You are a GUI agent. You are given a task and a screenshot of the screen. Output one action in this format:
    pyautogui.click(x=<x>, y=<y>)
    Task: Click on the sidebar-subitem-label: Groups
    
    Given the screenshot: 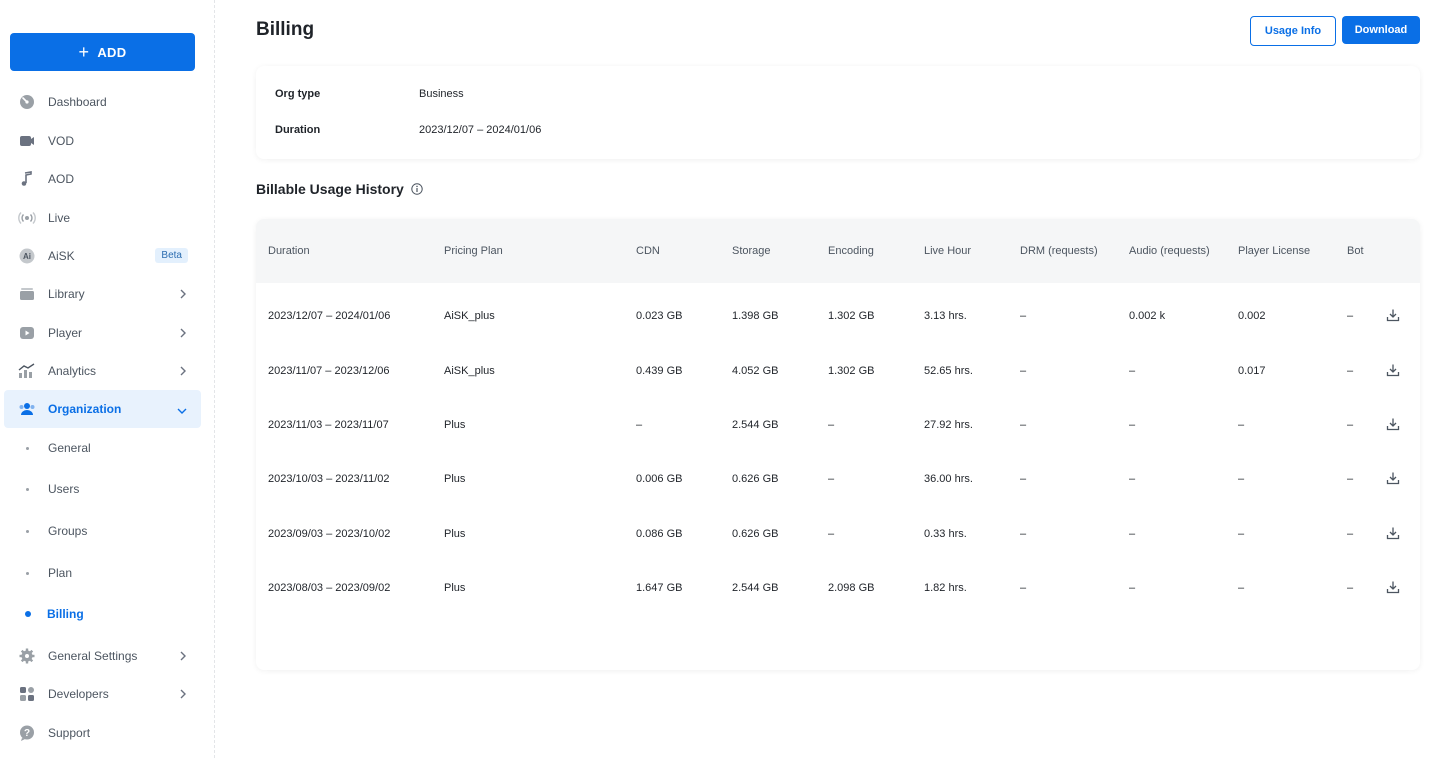 What is the action you would take?
    pyautogui.click(x=68, y=531)
    